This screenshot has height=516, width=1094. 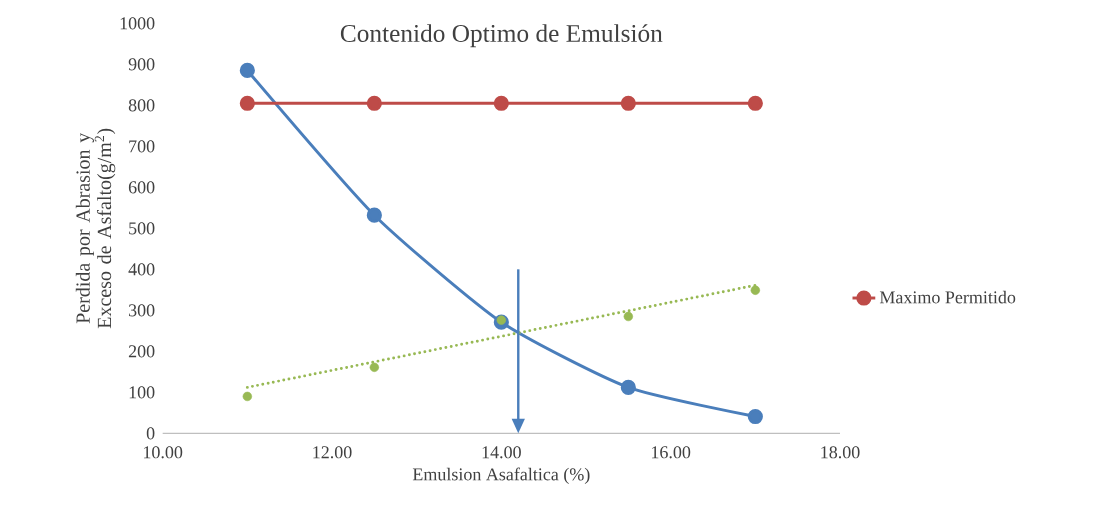 I want to click on y-tick-label: 700, so click(x=142, y=146).